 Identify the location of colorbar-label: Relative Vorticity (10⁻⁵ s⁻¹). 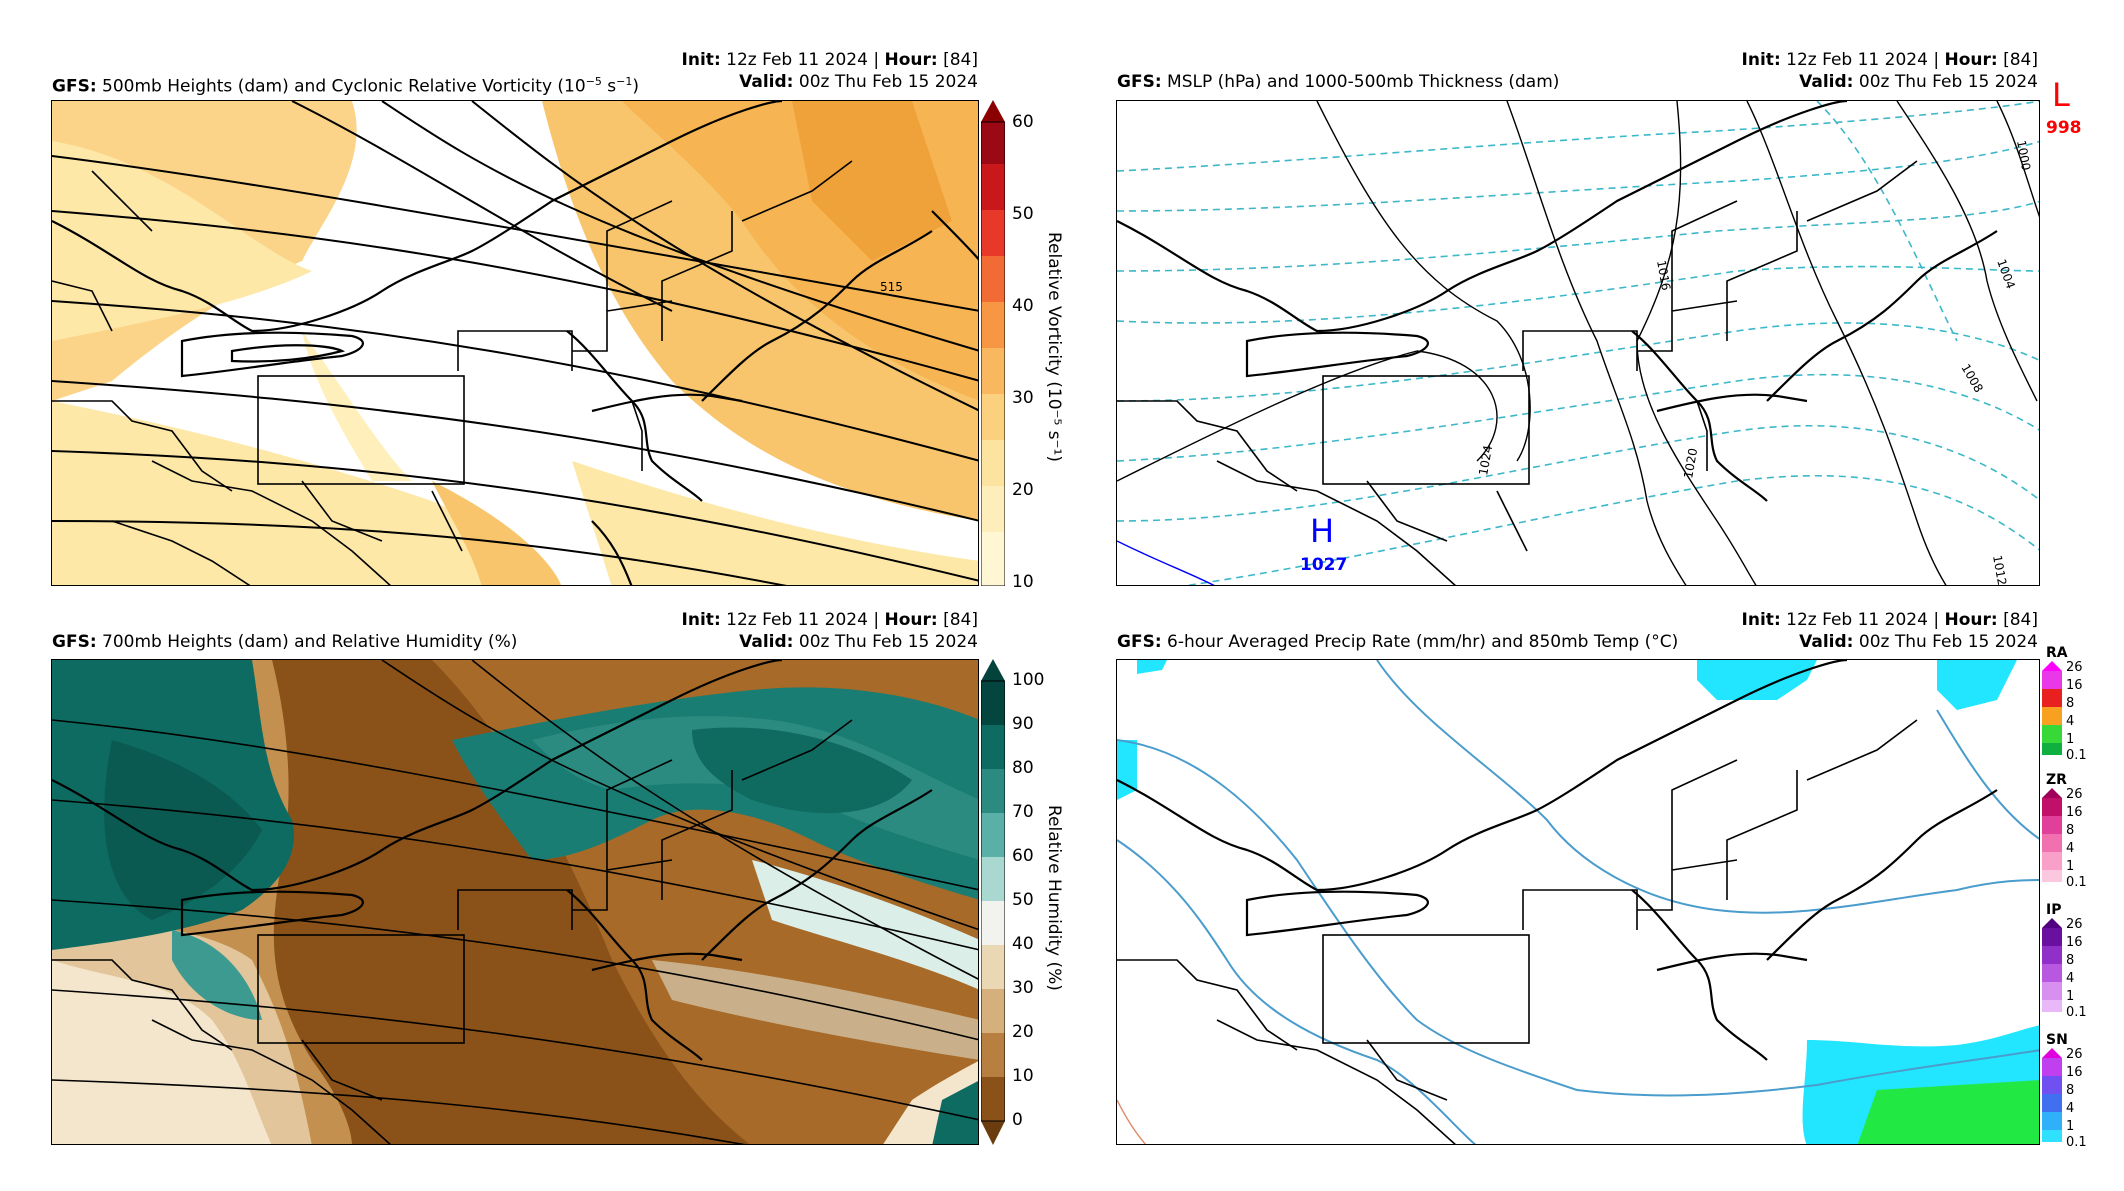
(1054, 347).